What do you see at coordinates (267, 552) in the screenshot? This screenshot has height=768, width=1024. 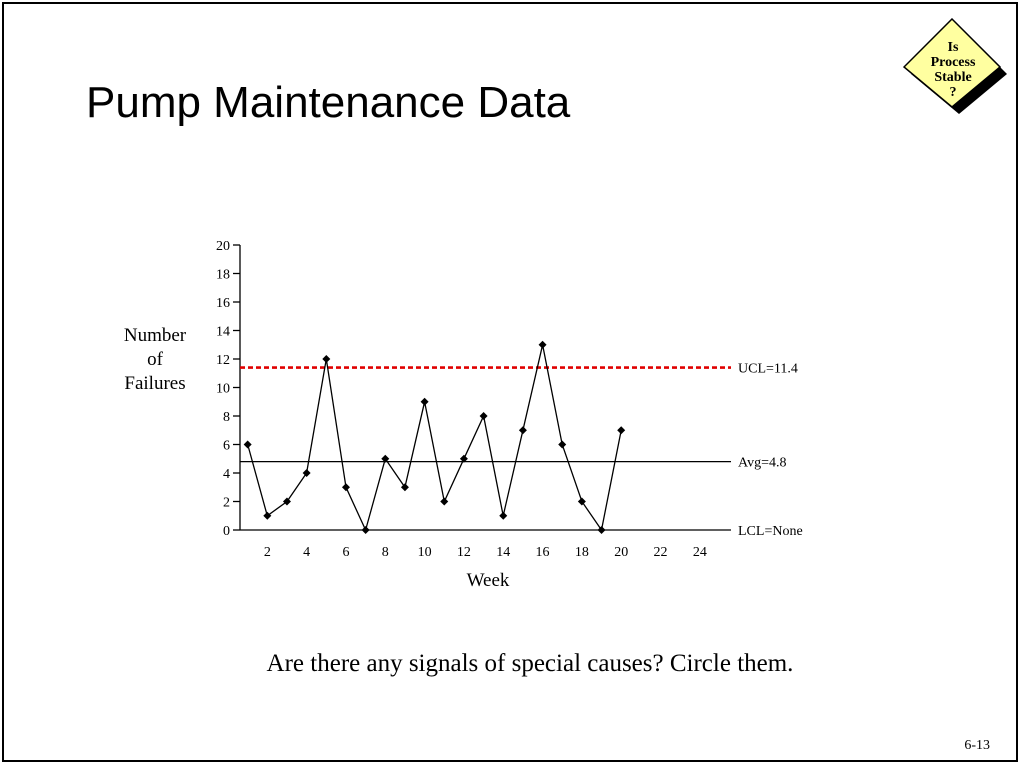 I see `x-tick-label: 2` at bounding box center [267, 552].